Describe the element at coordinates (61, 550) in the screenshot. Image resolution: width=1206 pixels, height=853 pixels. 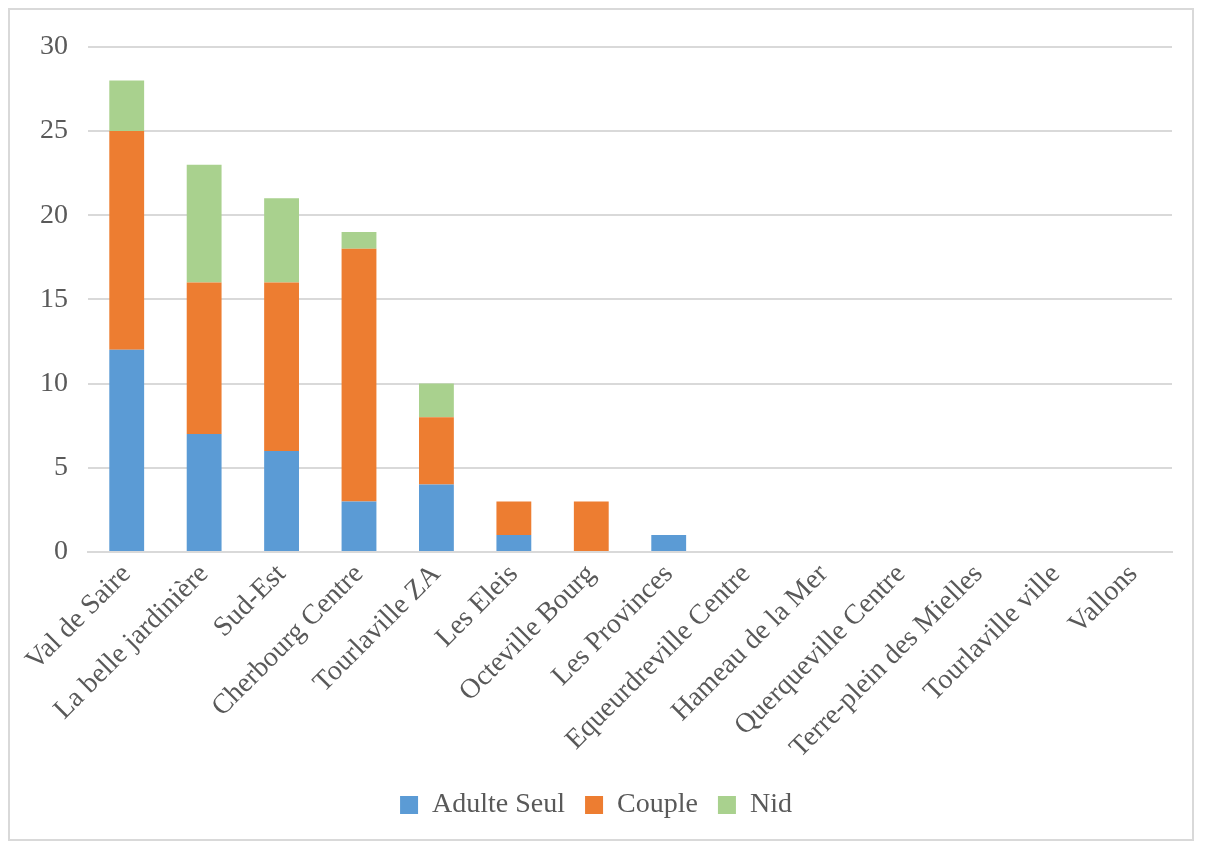
I see `y-tick-label: 0` at that location.